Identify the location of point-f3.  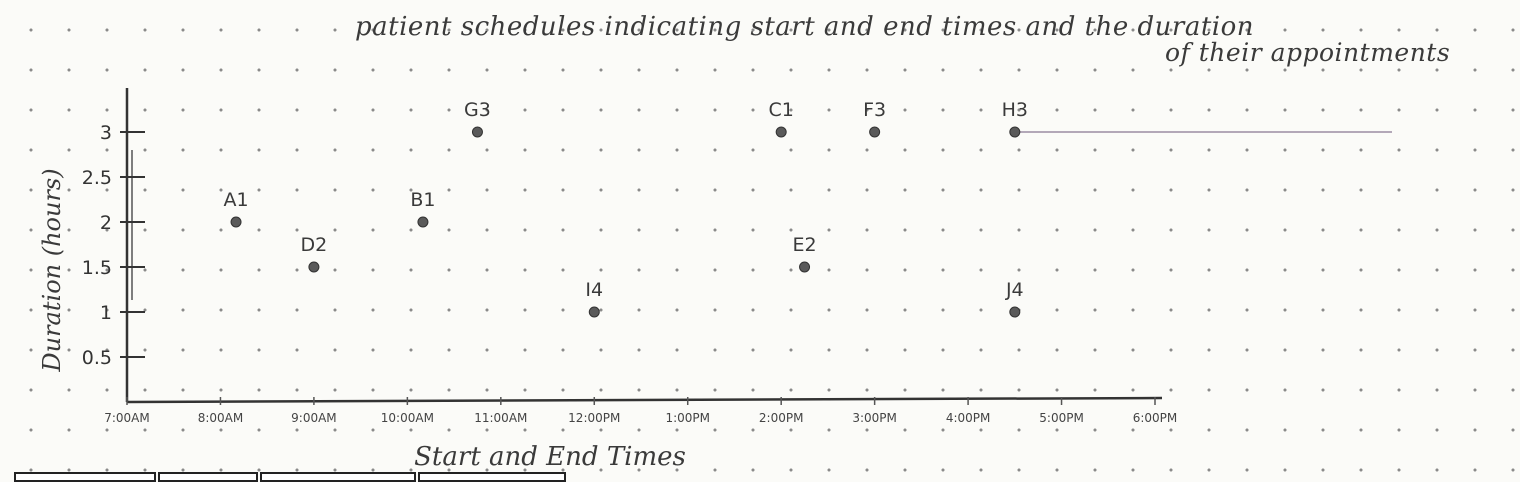
(875, 132).